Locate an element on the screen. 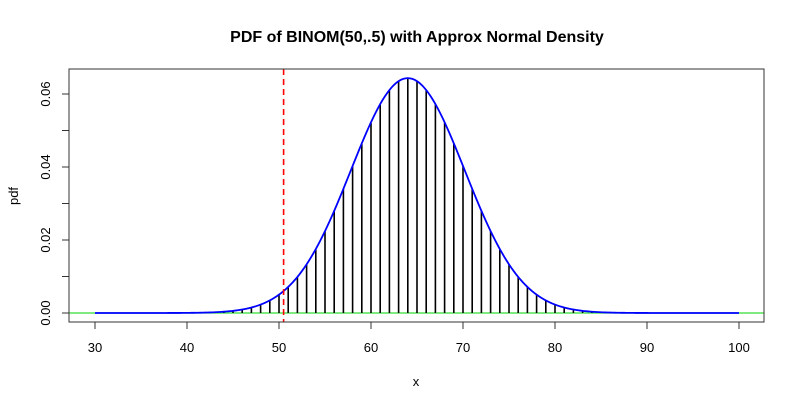  y-axis-label: pdf is located at coordinates (13, 196).